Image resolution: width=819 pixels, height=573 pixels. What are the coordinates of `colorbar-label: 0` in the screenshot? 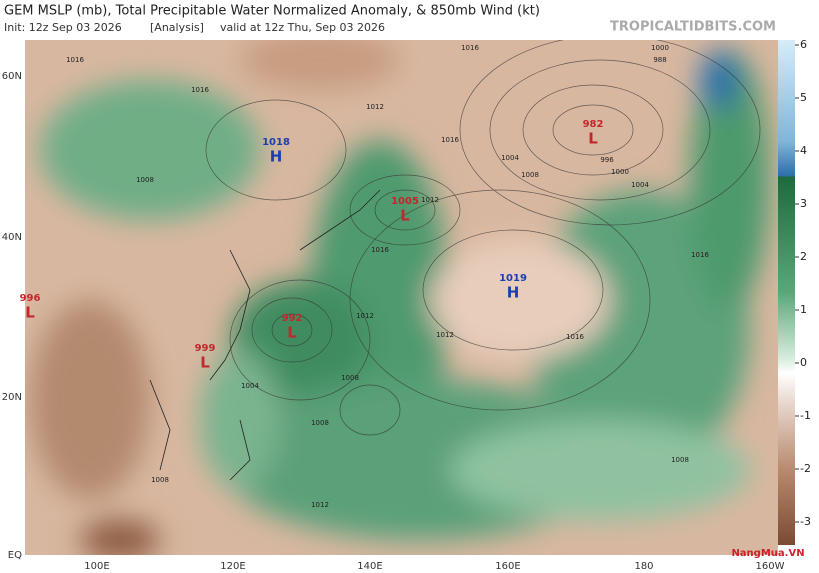 It's located at (803, 362).